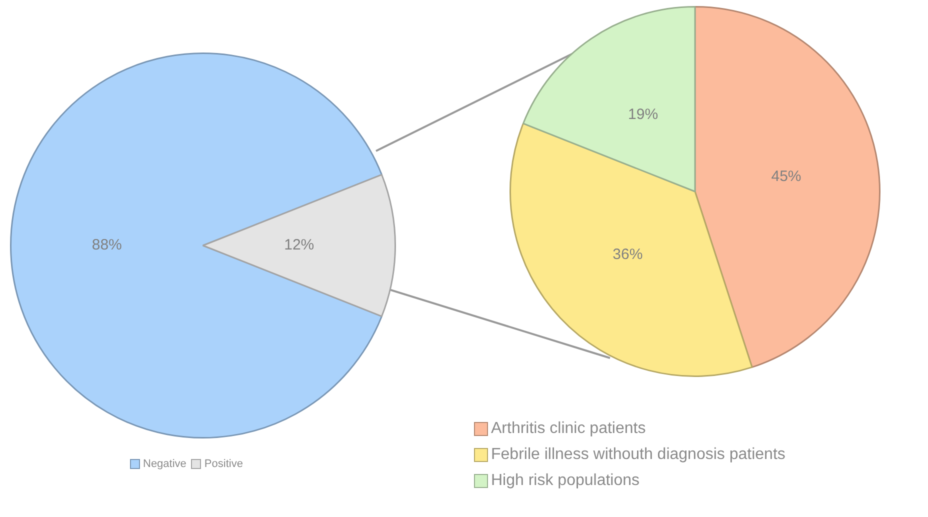 Image resolution: width=928 pixels, height=517 pixels. I want to click on data-label: 88%, so click(107, 245).